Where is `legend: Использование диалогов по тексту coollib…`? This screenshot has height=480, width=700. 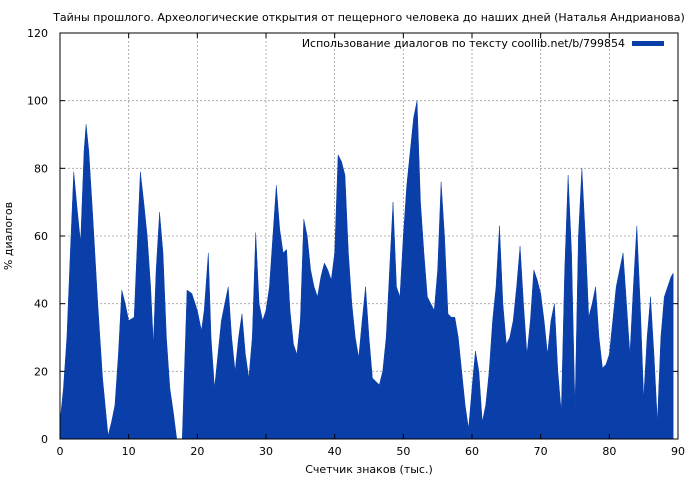 legend: Использование диалогов по тексту coollib… is located at coordinates (483, 43).